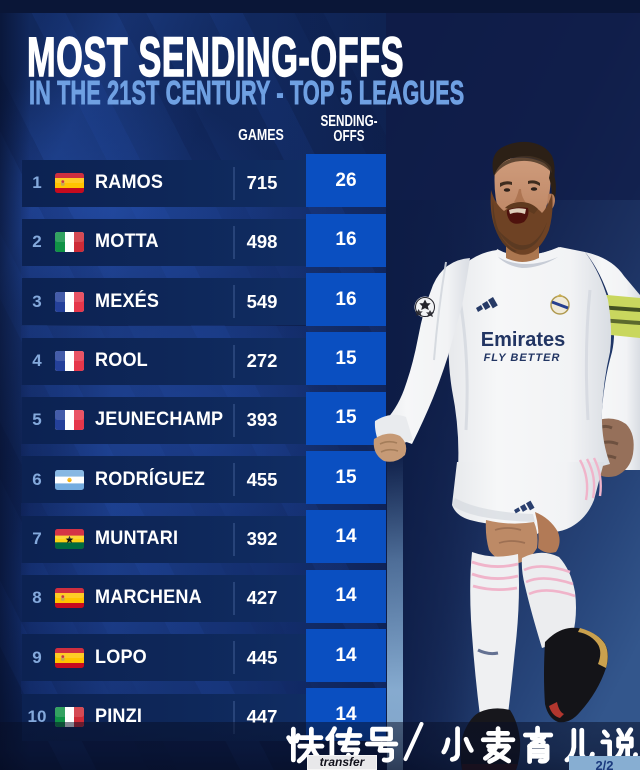 The width and height of the screenshot is (640, 770). What do you see at coordinates (522, 358) in the screenshot?
I see `svg-text: FLY BETTER` at bounding box center [522, 358].